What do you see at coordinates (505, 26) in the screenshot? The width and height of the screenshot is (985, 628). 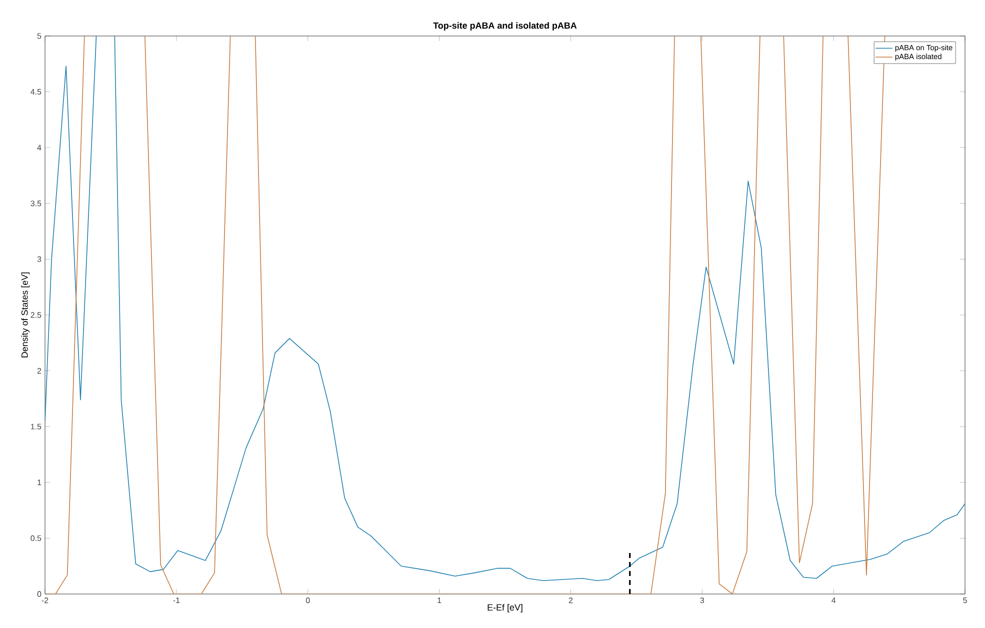 I see `chart-title: Top-site pABA and isolated pABA` at bounding box center [505, 26].